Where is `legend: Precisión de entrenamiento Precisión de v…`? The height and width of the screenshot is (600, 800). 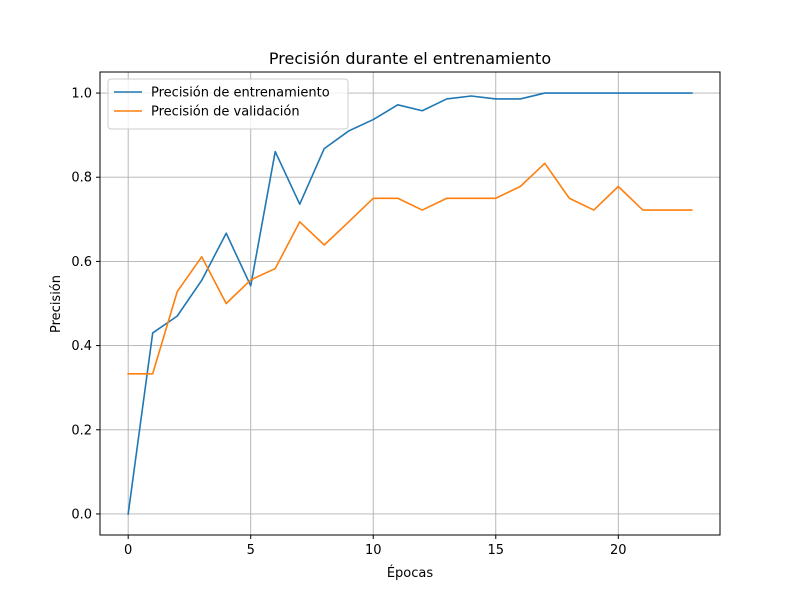 legend: Precisión de entrenamiento Precisión de v… is located at coordinates (228, 104).